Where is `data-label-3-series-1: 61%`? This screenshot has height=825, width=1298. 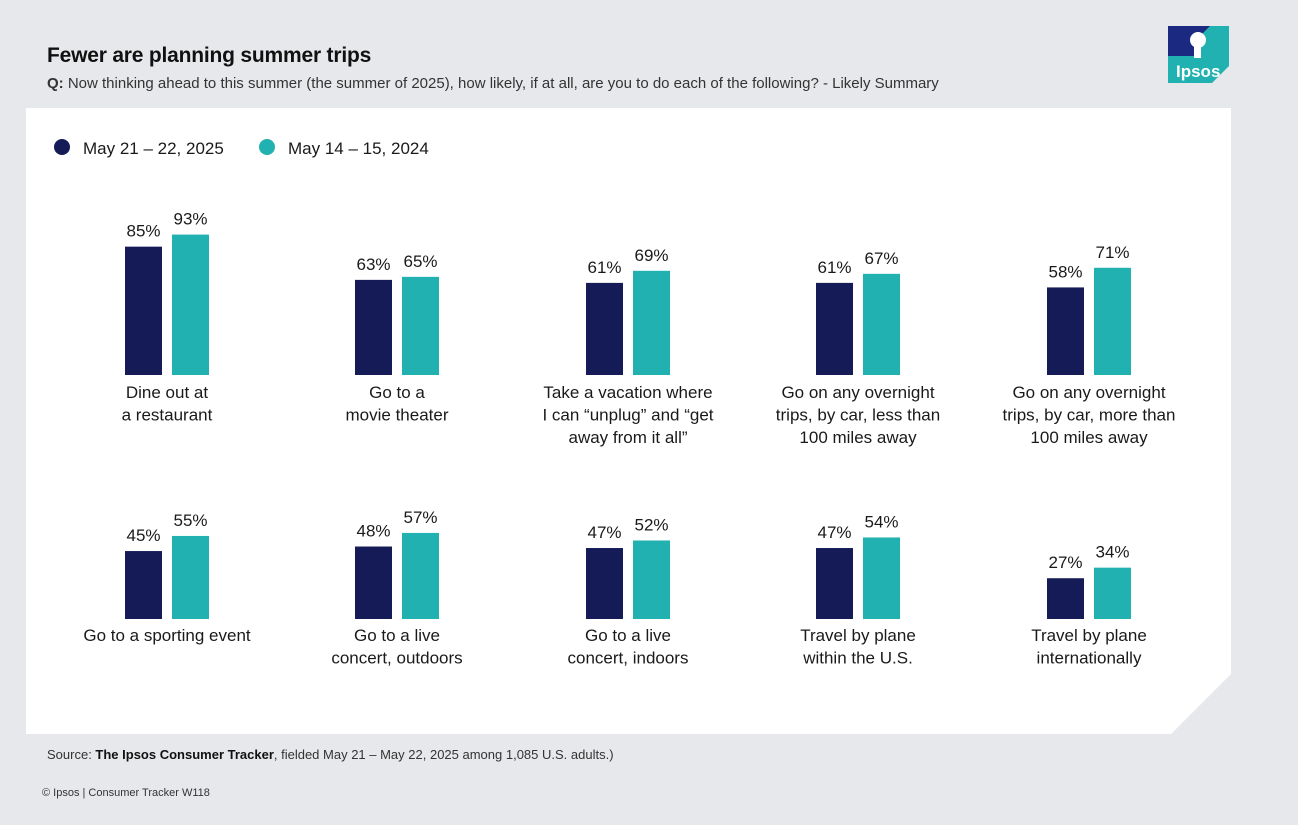 data-label-3-series-1: 61% is located at coordinates (604, 267).